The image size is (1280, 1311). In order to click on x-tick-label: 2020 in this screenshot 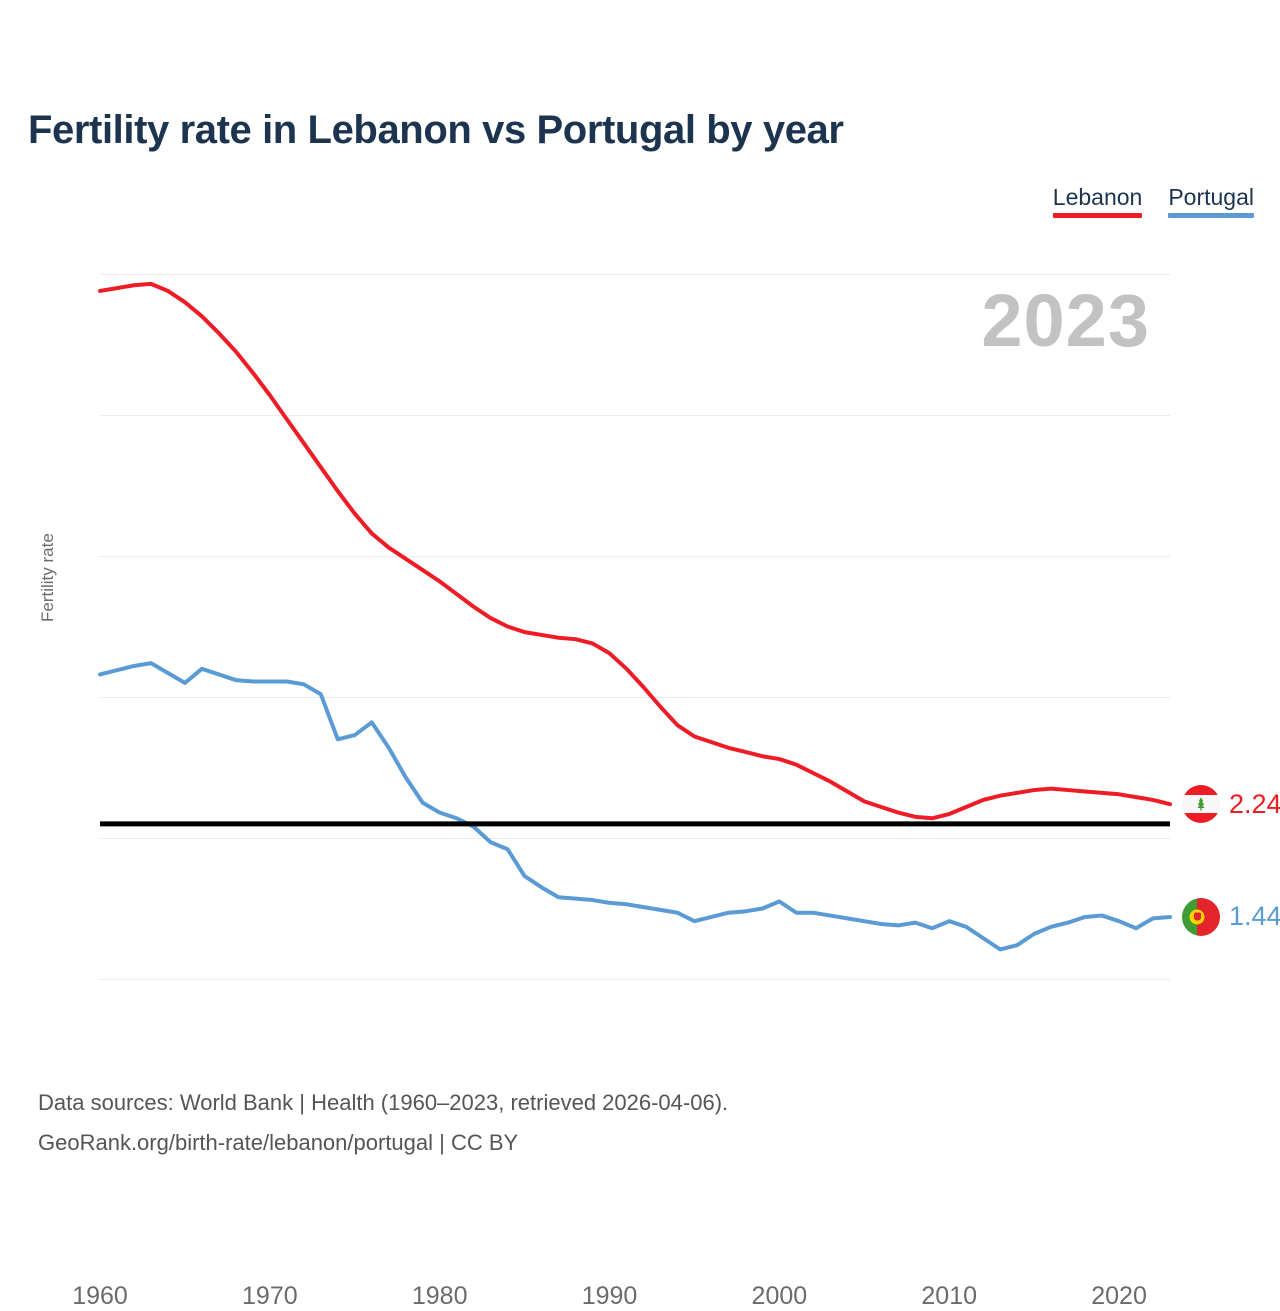, I will do `click(1119, 1296)`.